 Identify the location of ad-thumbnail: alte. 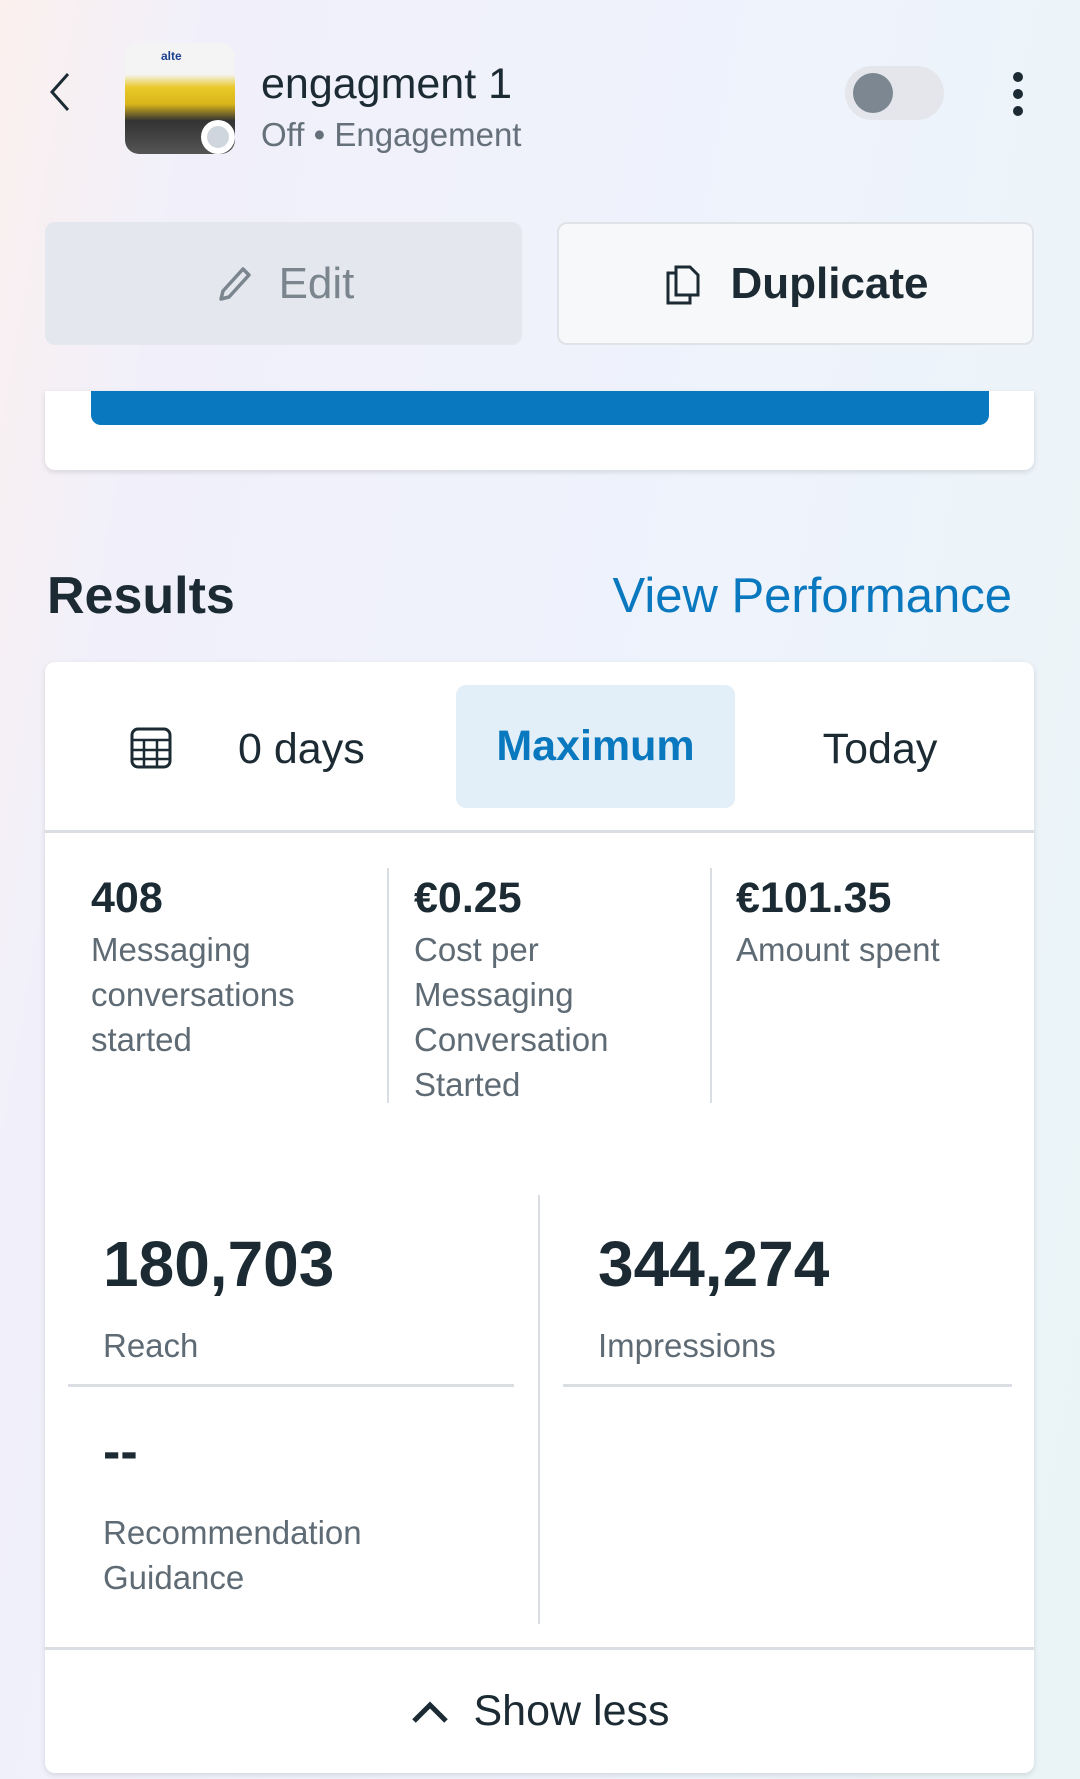
(180, 98).